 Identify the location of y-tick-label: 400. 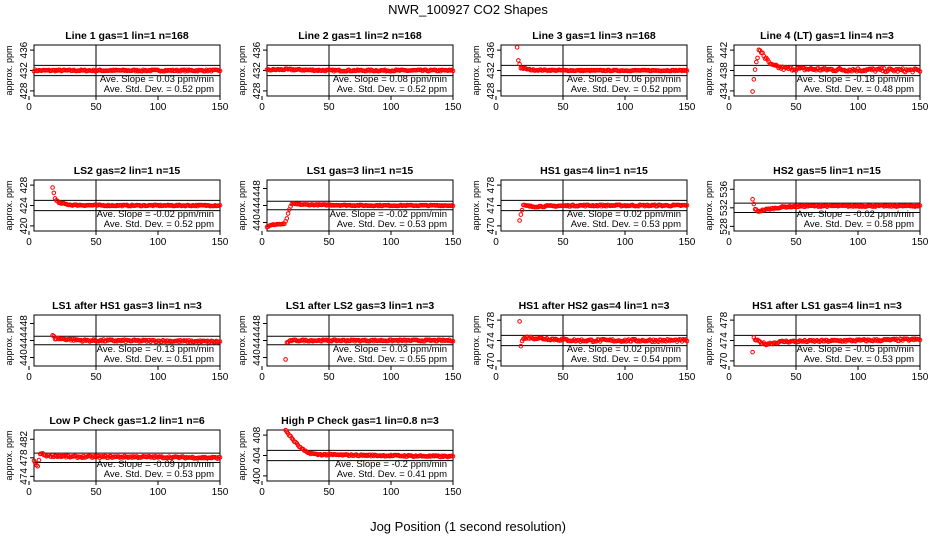
(257, 475).